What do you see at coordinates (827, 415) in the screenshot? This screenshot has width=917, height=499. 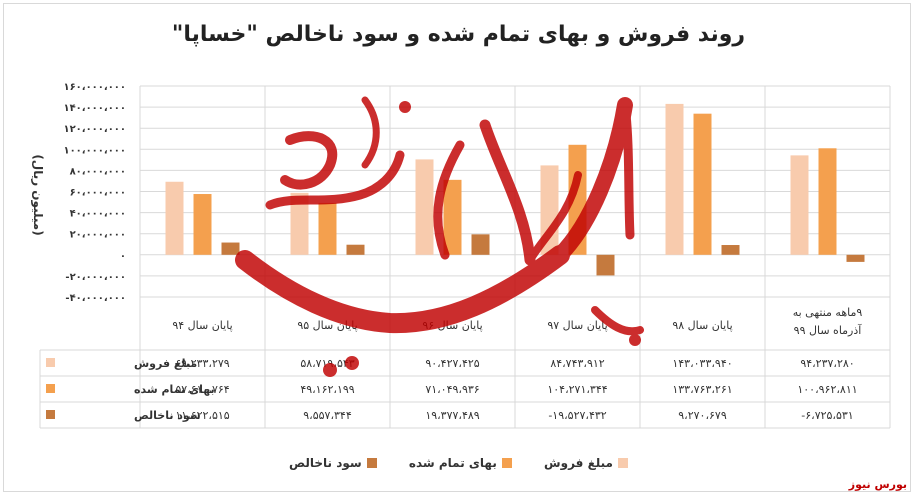 I see `table-cell-value: -۶،۷۲۵،۵۳۱` at bounding box center [827, 415].